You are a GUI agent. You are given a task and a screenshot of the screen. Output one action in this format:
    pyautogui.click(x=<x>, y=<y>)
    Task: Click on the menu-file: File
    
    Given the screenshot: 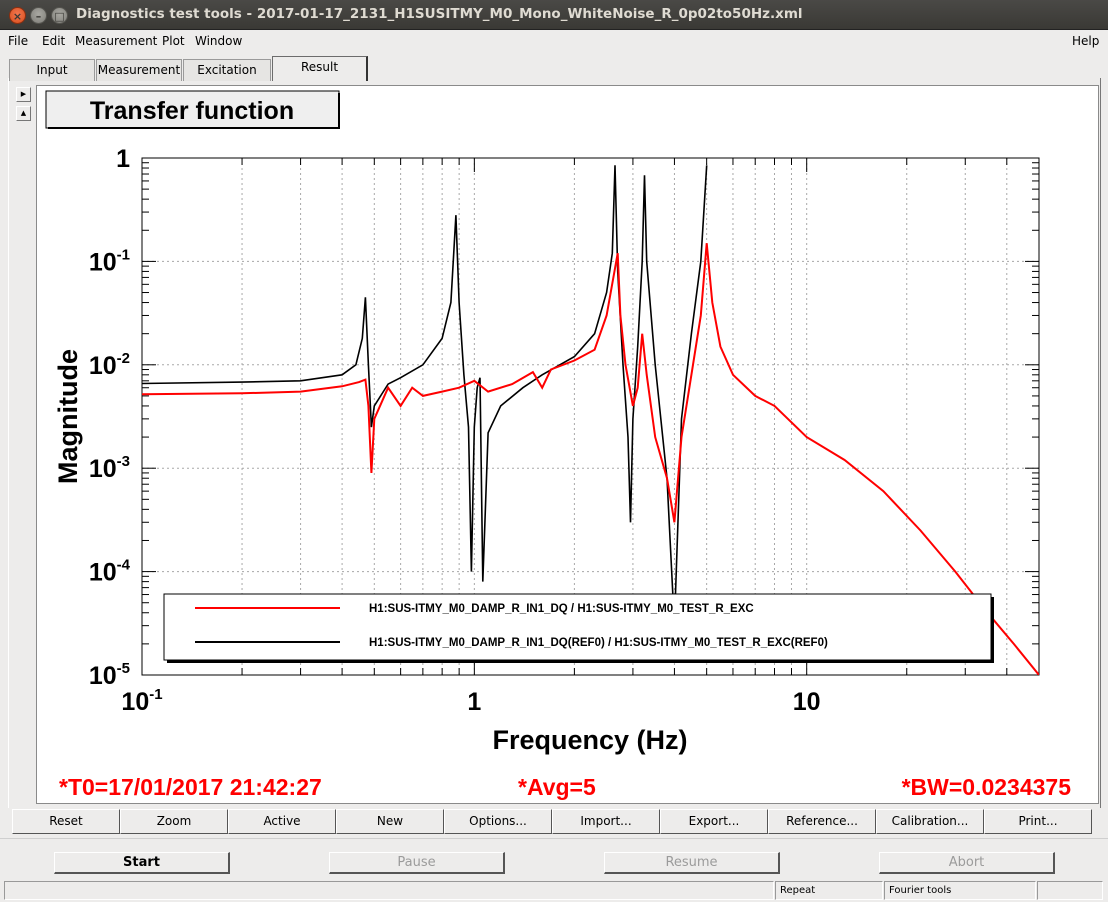 What is the action you would take?
    pyautogui.click(x=18, y=41)
    